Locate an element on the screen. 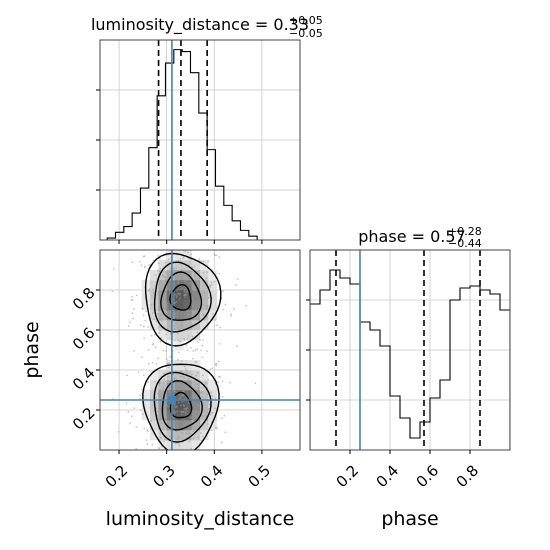 This screenshot has height=550, width=550. y-tick-label-0: 0.2 is located at coordinates (84, 419).